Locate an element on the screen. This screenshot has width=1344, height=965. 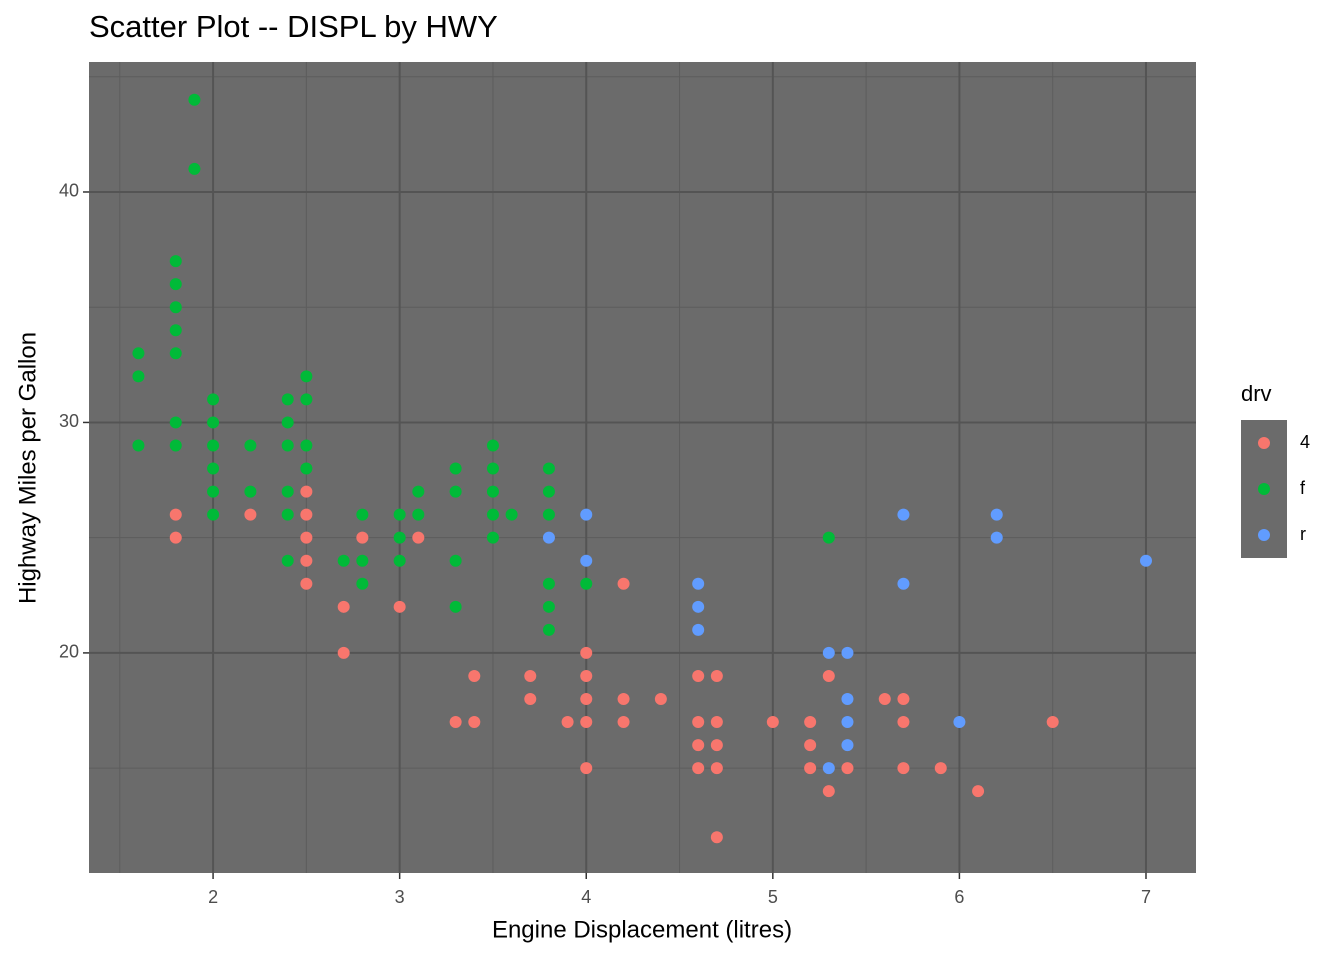
y-tick-label: 20 is located at coordinates (69, 652).